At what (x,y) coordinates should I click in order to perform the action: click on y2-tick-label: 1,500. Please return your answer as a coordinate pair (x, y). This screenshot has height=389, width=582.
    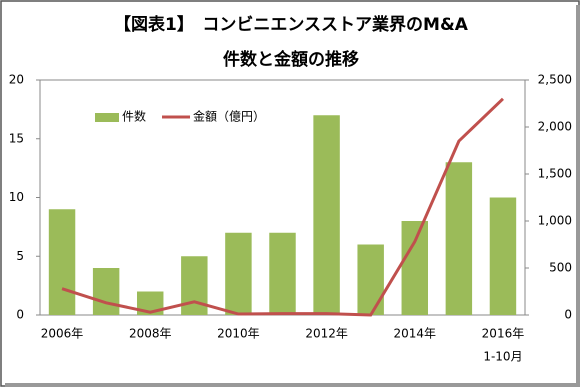
    Looking at the image, I should click on (555, 174).